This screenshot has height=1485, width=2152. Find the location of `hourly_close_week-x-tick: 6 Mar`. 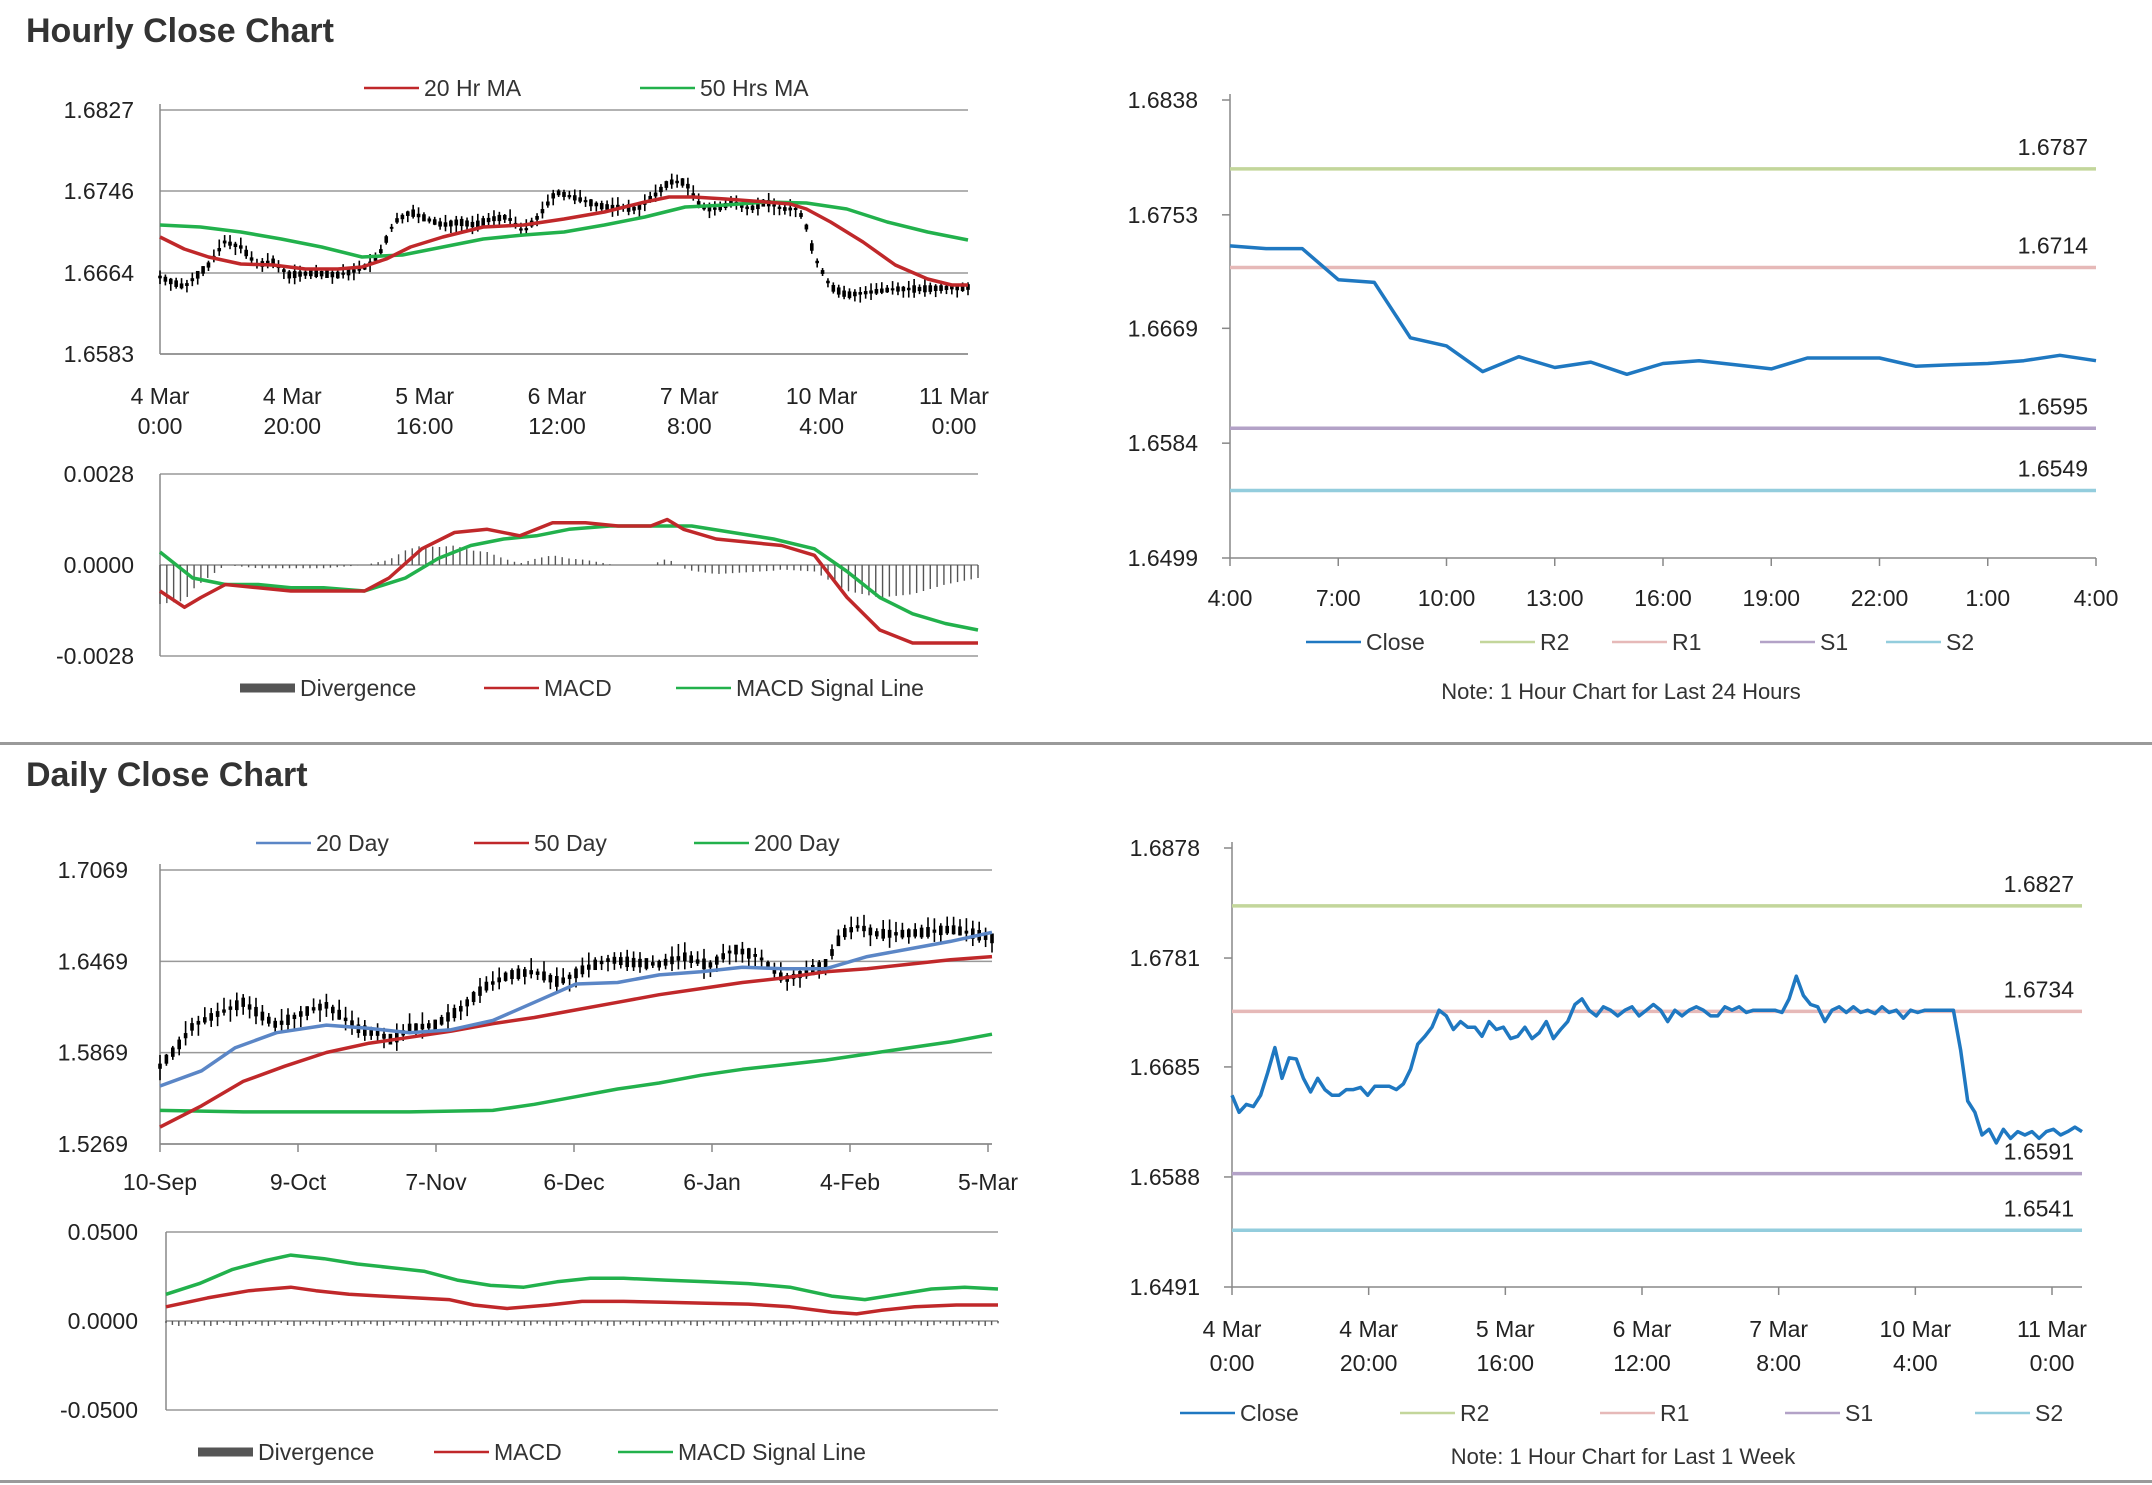

hourly_close_week-x-tick: 6 Mar is located at coordinates (1642, 1329).